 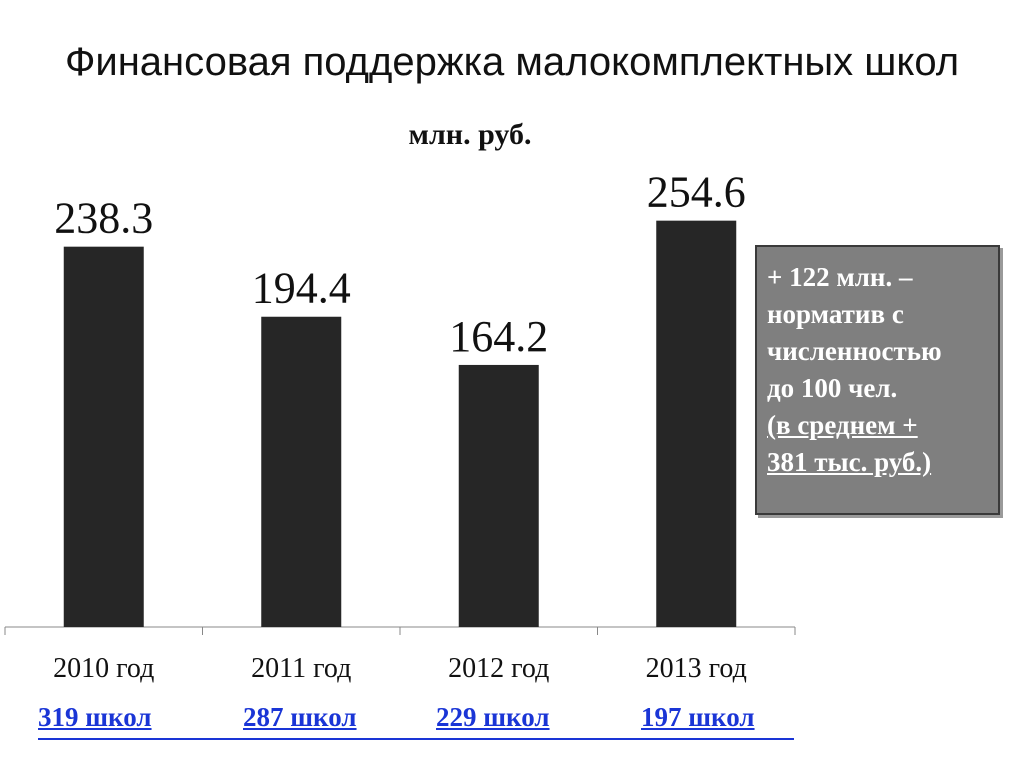 I want to click on school-count-2010: 319 школ, so click(x=95, y=717).